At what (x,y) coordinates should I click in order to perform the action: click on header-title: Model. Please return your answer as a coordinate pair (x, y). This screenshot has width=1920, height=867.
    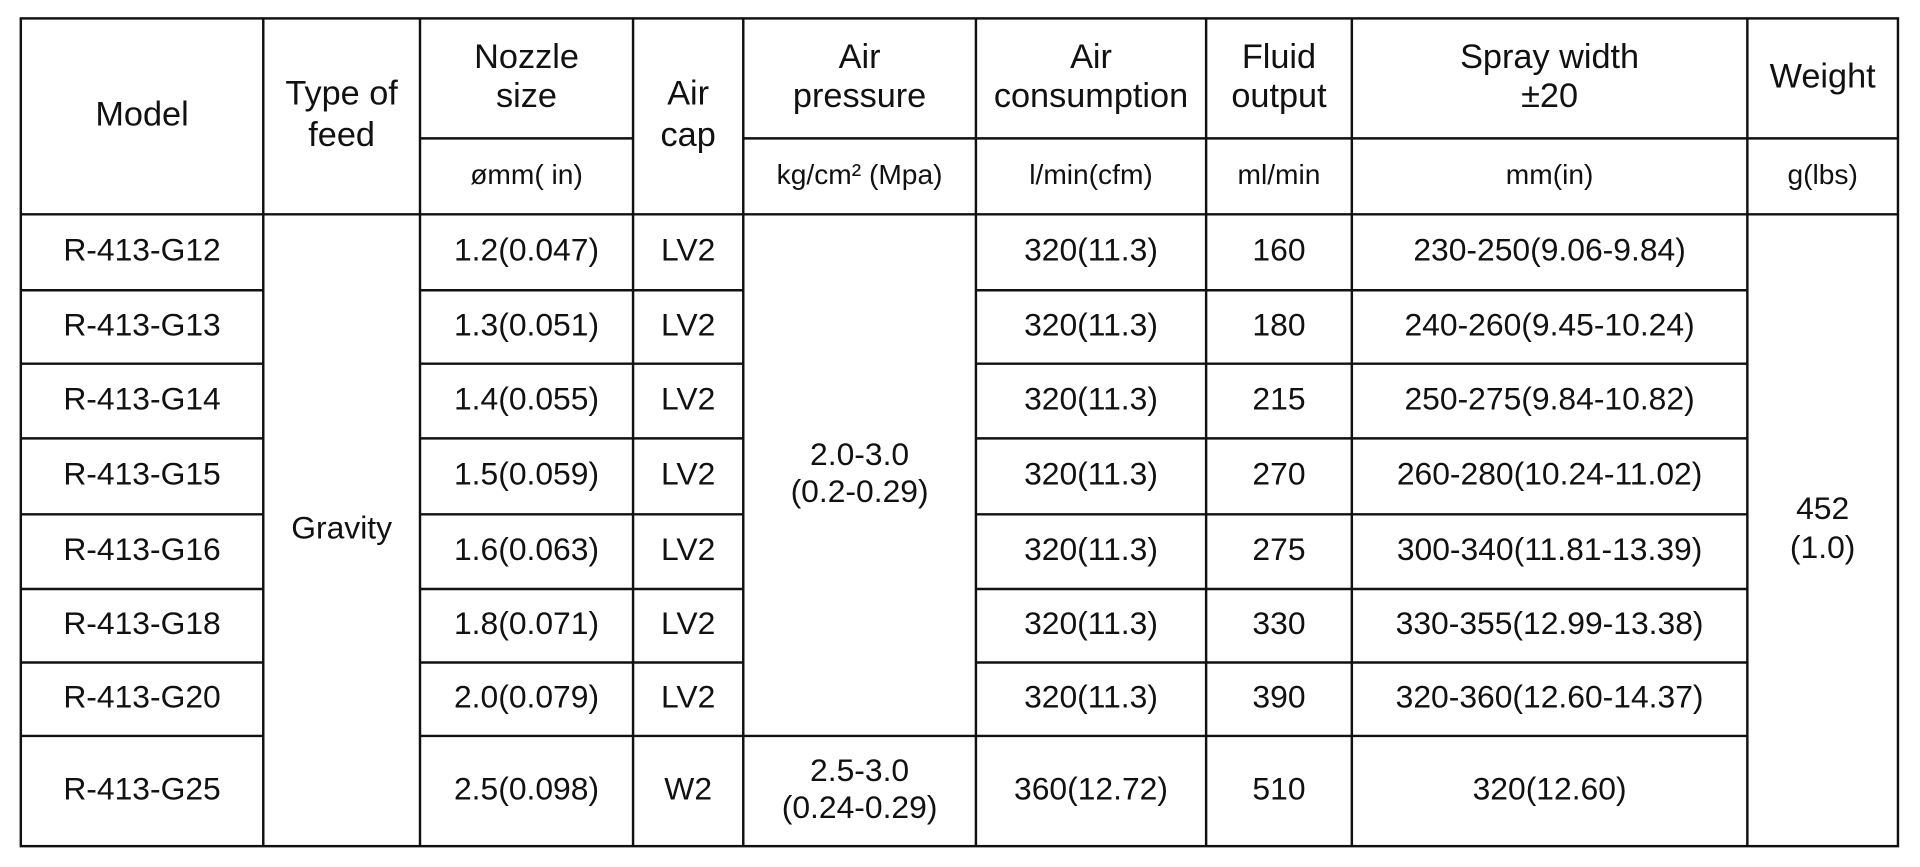
    Looking at the image, I should click on (141, 114).